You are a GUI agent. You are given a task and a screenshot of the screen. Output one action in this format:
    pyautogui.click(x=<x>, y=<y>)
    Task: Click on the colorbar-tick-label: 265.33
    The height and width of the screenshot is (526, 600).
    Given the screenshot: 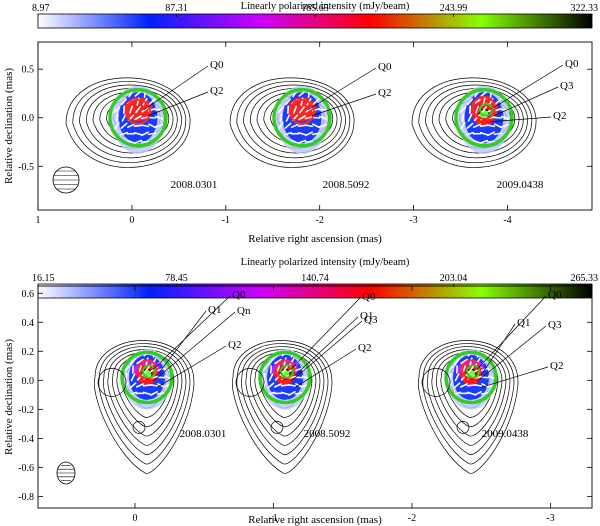 What is the action you would take?
    pyautogui.click(x=585, y=278)
    